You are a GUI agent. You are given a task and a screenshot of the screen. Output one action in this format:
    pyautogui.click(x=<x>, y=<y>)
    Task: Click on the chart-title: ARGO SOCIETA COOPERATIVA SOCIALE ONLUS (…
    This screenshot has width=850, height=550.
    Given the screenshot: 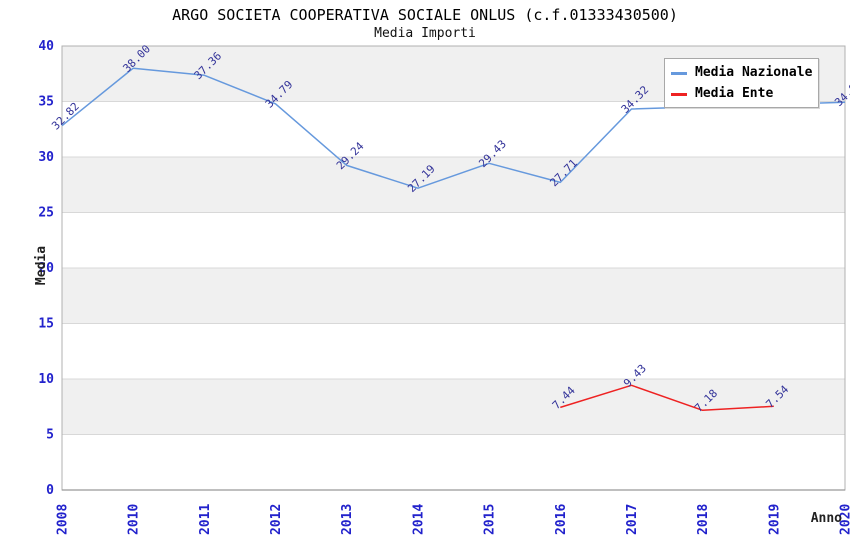 What is the action you would take?
    pyautogui.click(x=425, y=15)
    